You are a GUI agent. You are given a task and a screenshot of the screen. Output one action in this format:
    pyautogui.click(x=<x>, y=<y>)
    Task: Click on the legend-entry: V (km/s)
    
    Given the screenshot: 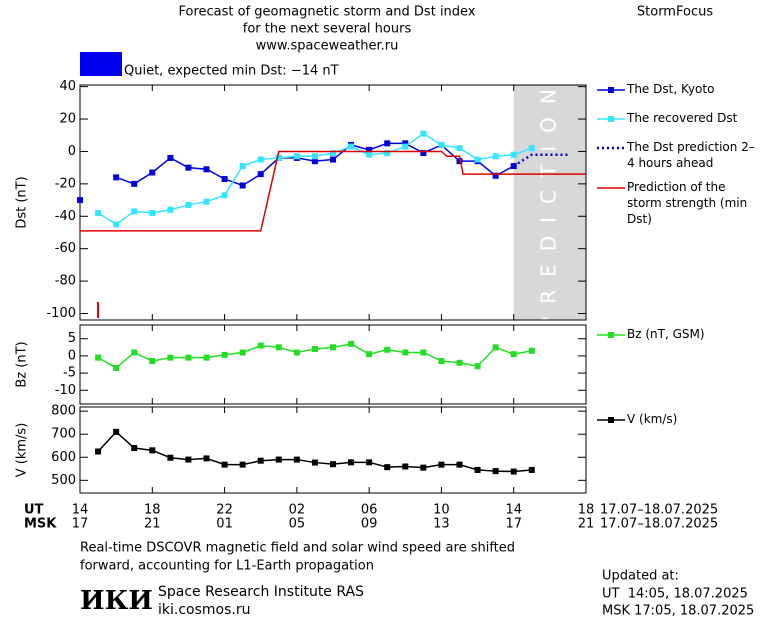 What is the action you would take?
    pyautogui.click(x=652, y=419)
    